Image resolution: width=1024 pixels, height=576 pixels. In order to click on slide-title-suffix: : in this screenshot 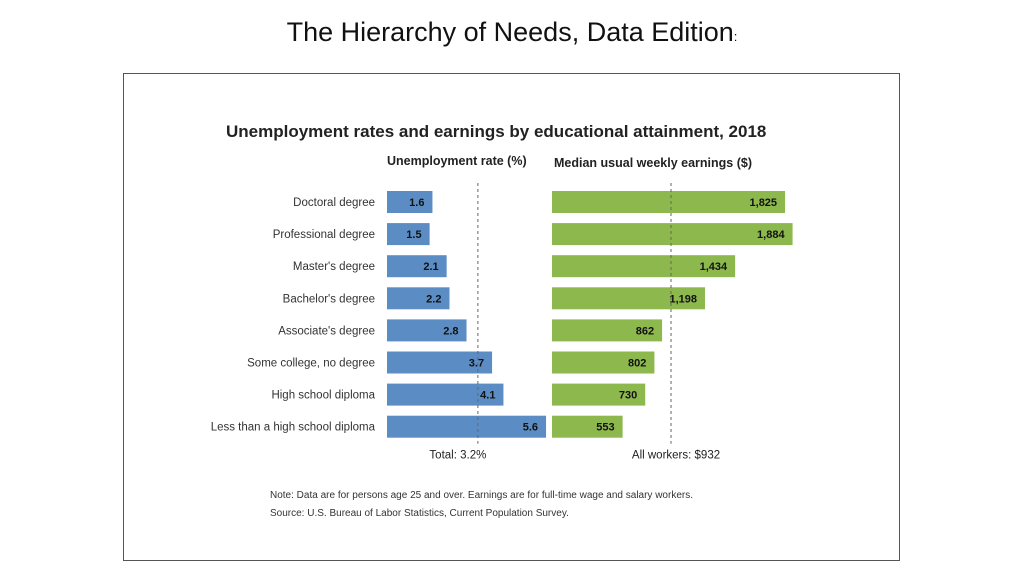, I will do `click(735, 36)`.